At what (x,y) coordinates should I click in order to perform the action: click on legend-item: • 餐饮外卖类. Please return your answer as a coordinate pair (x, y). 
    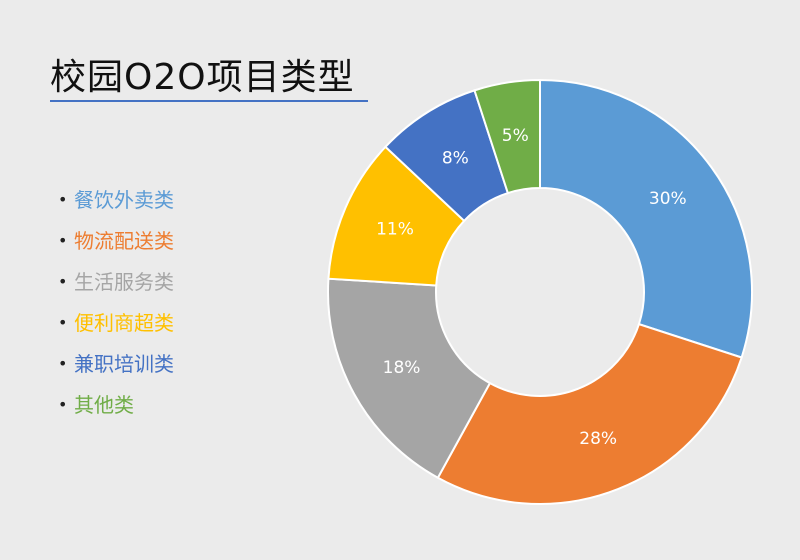
    Looking at the image, I should click on (116, 206).